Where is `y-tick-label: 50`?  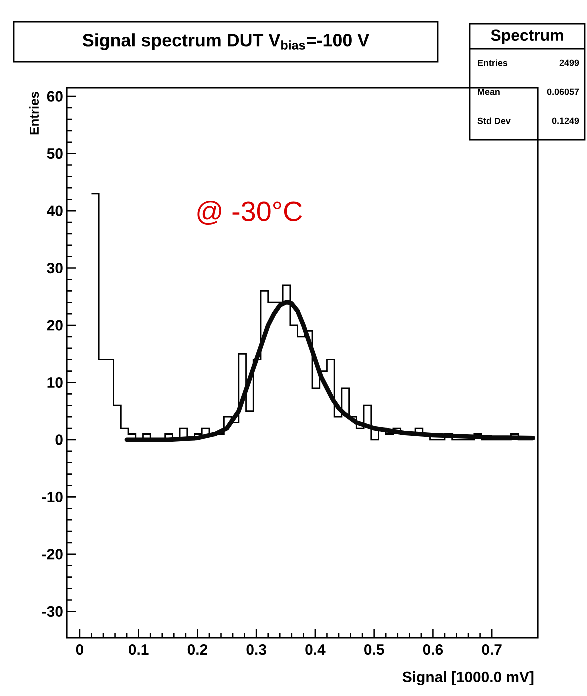
y-tick-label: 50 is located at coordinates (55, 154).